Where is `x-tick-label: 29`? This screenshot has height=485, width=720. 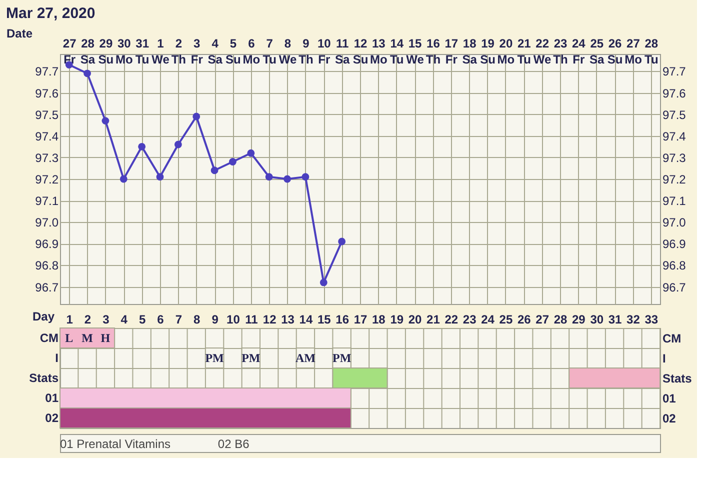
x-tick-label: 29 is located at coordinates (579, 319).